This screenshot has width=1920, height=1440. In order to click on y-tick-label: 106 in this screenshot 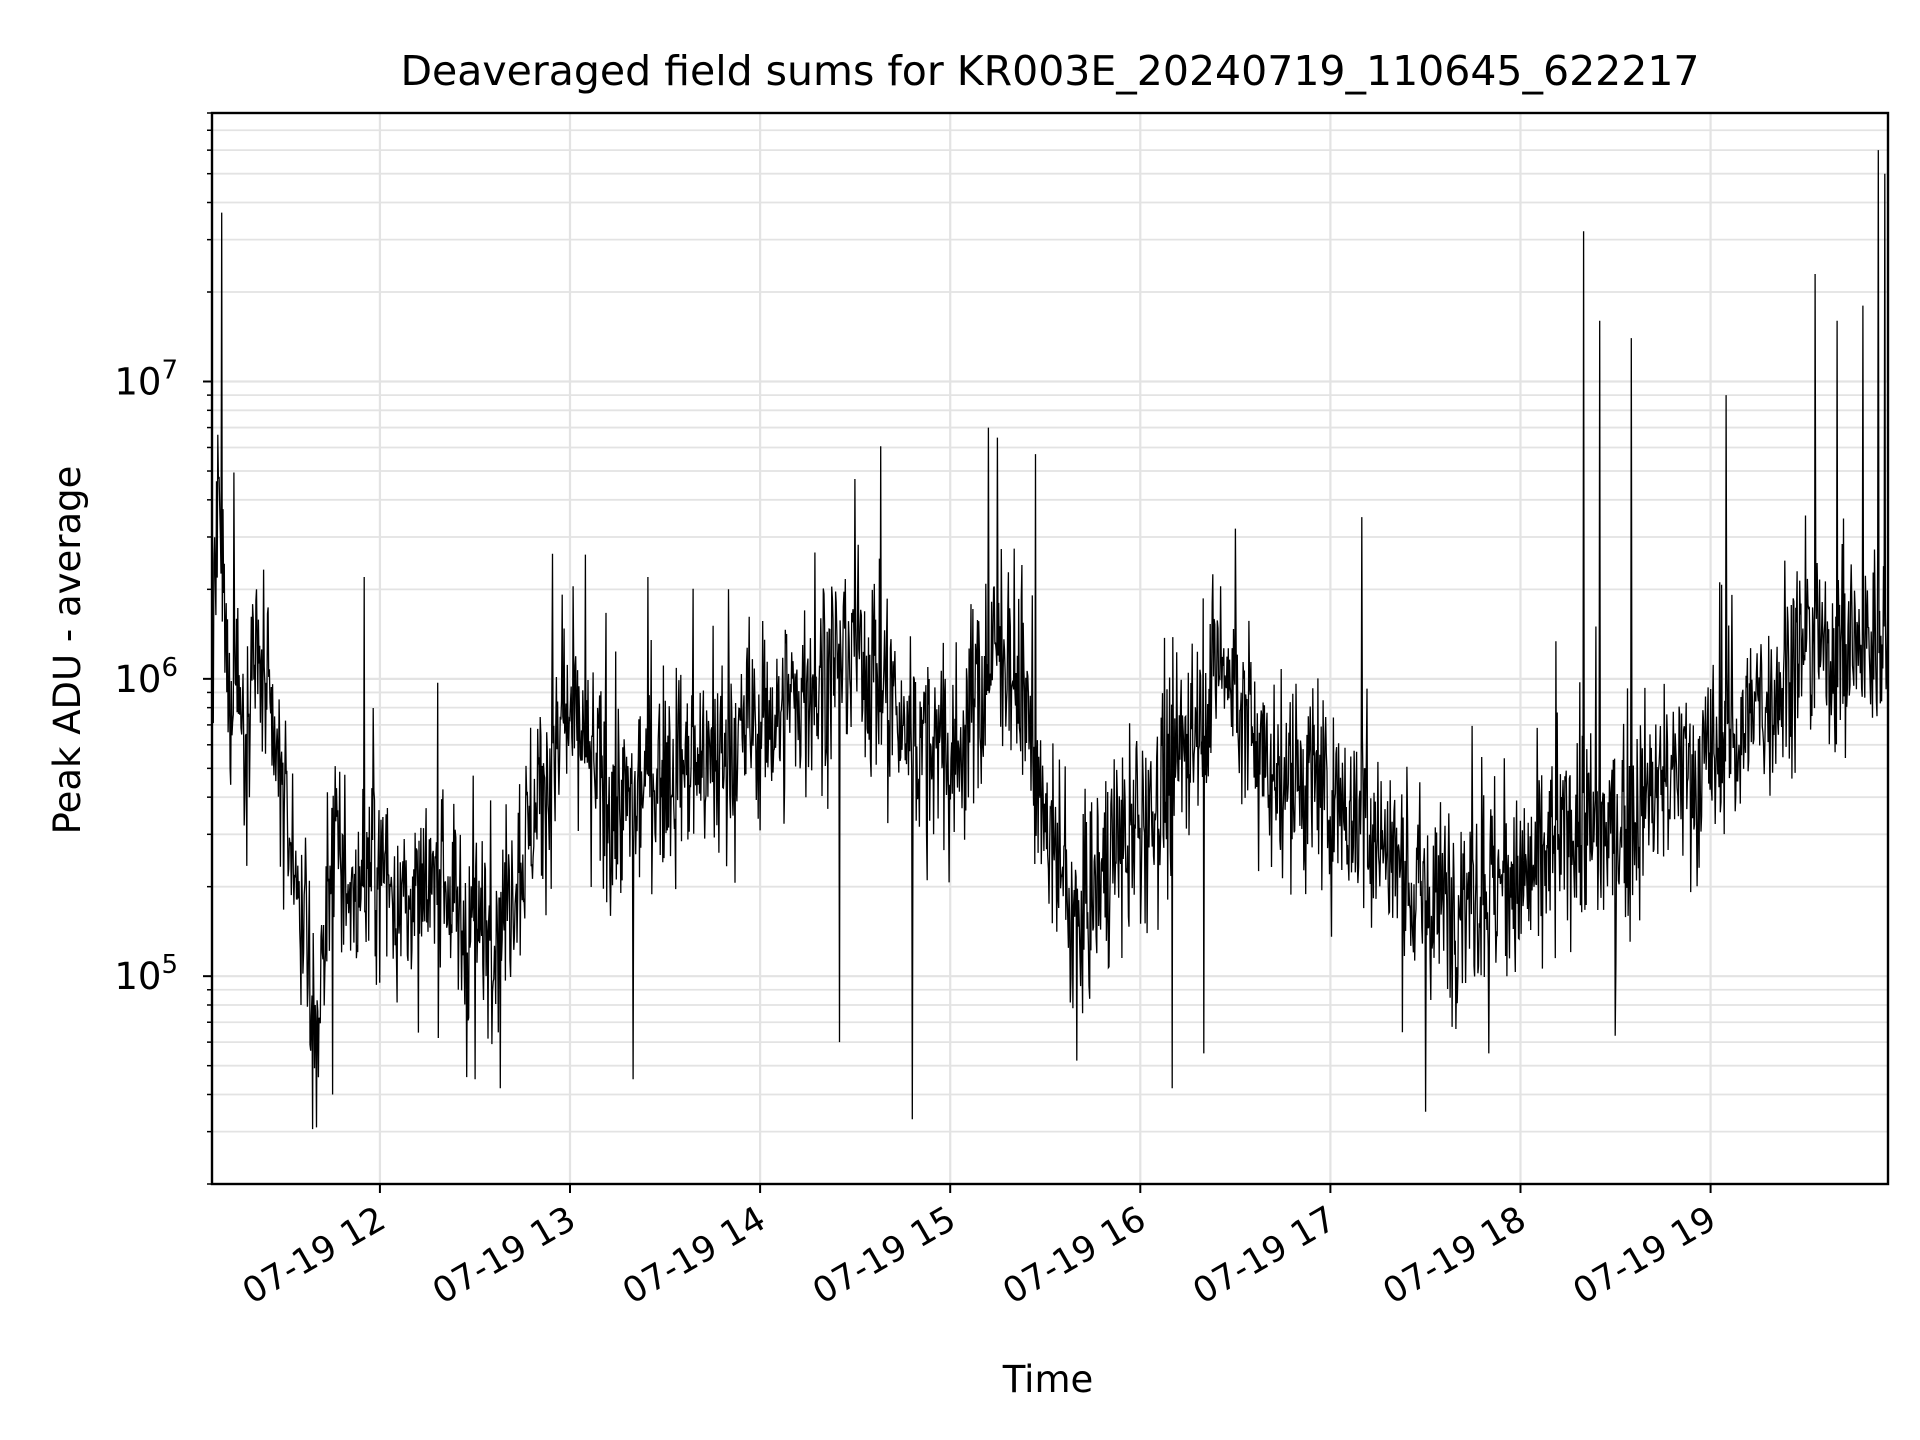, I will do `click(146, 677)`.